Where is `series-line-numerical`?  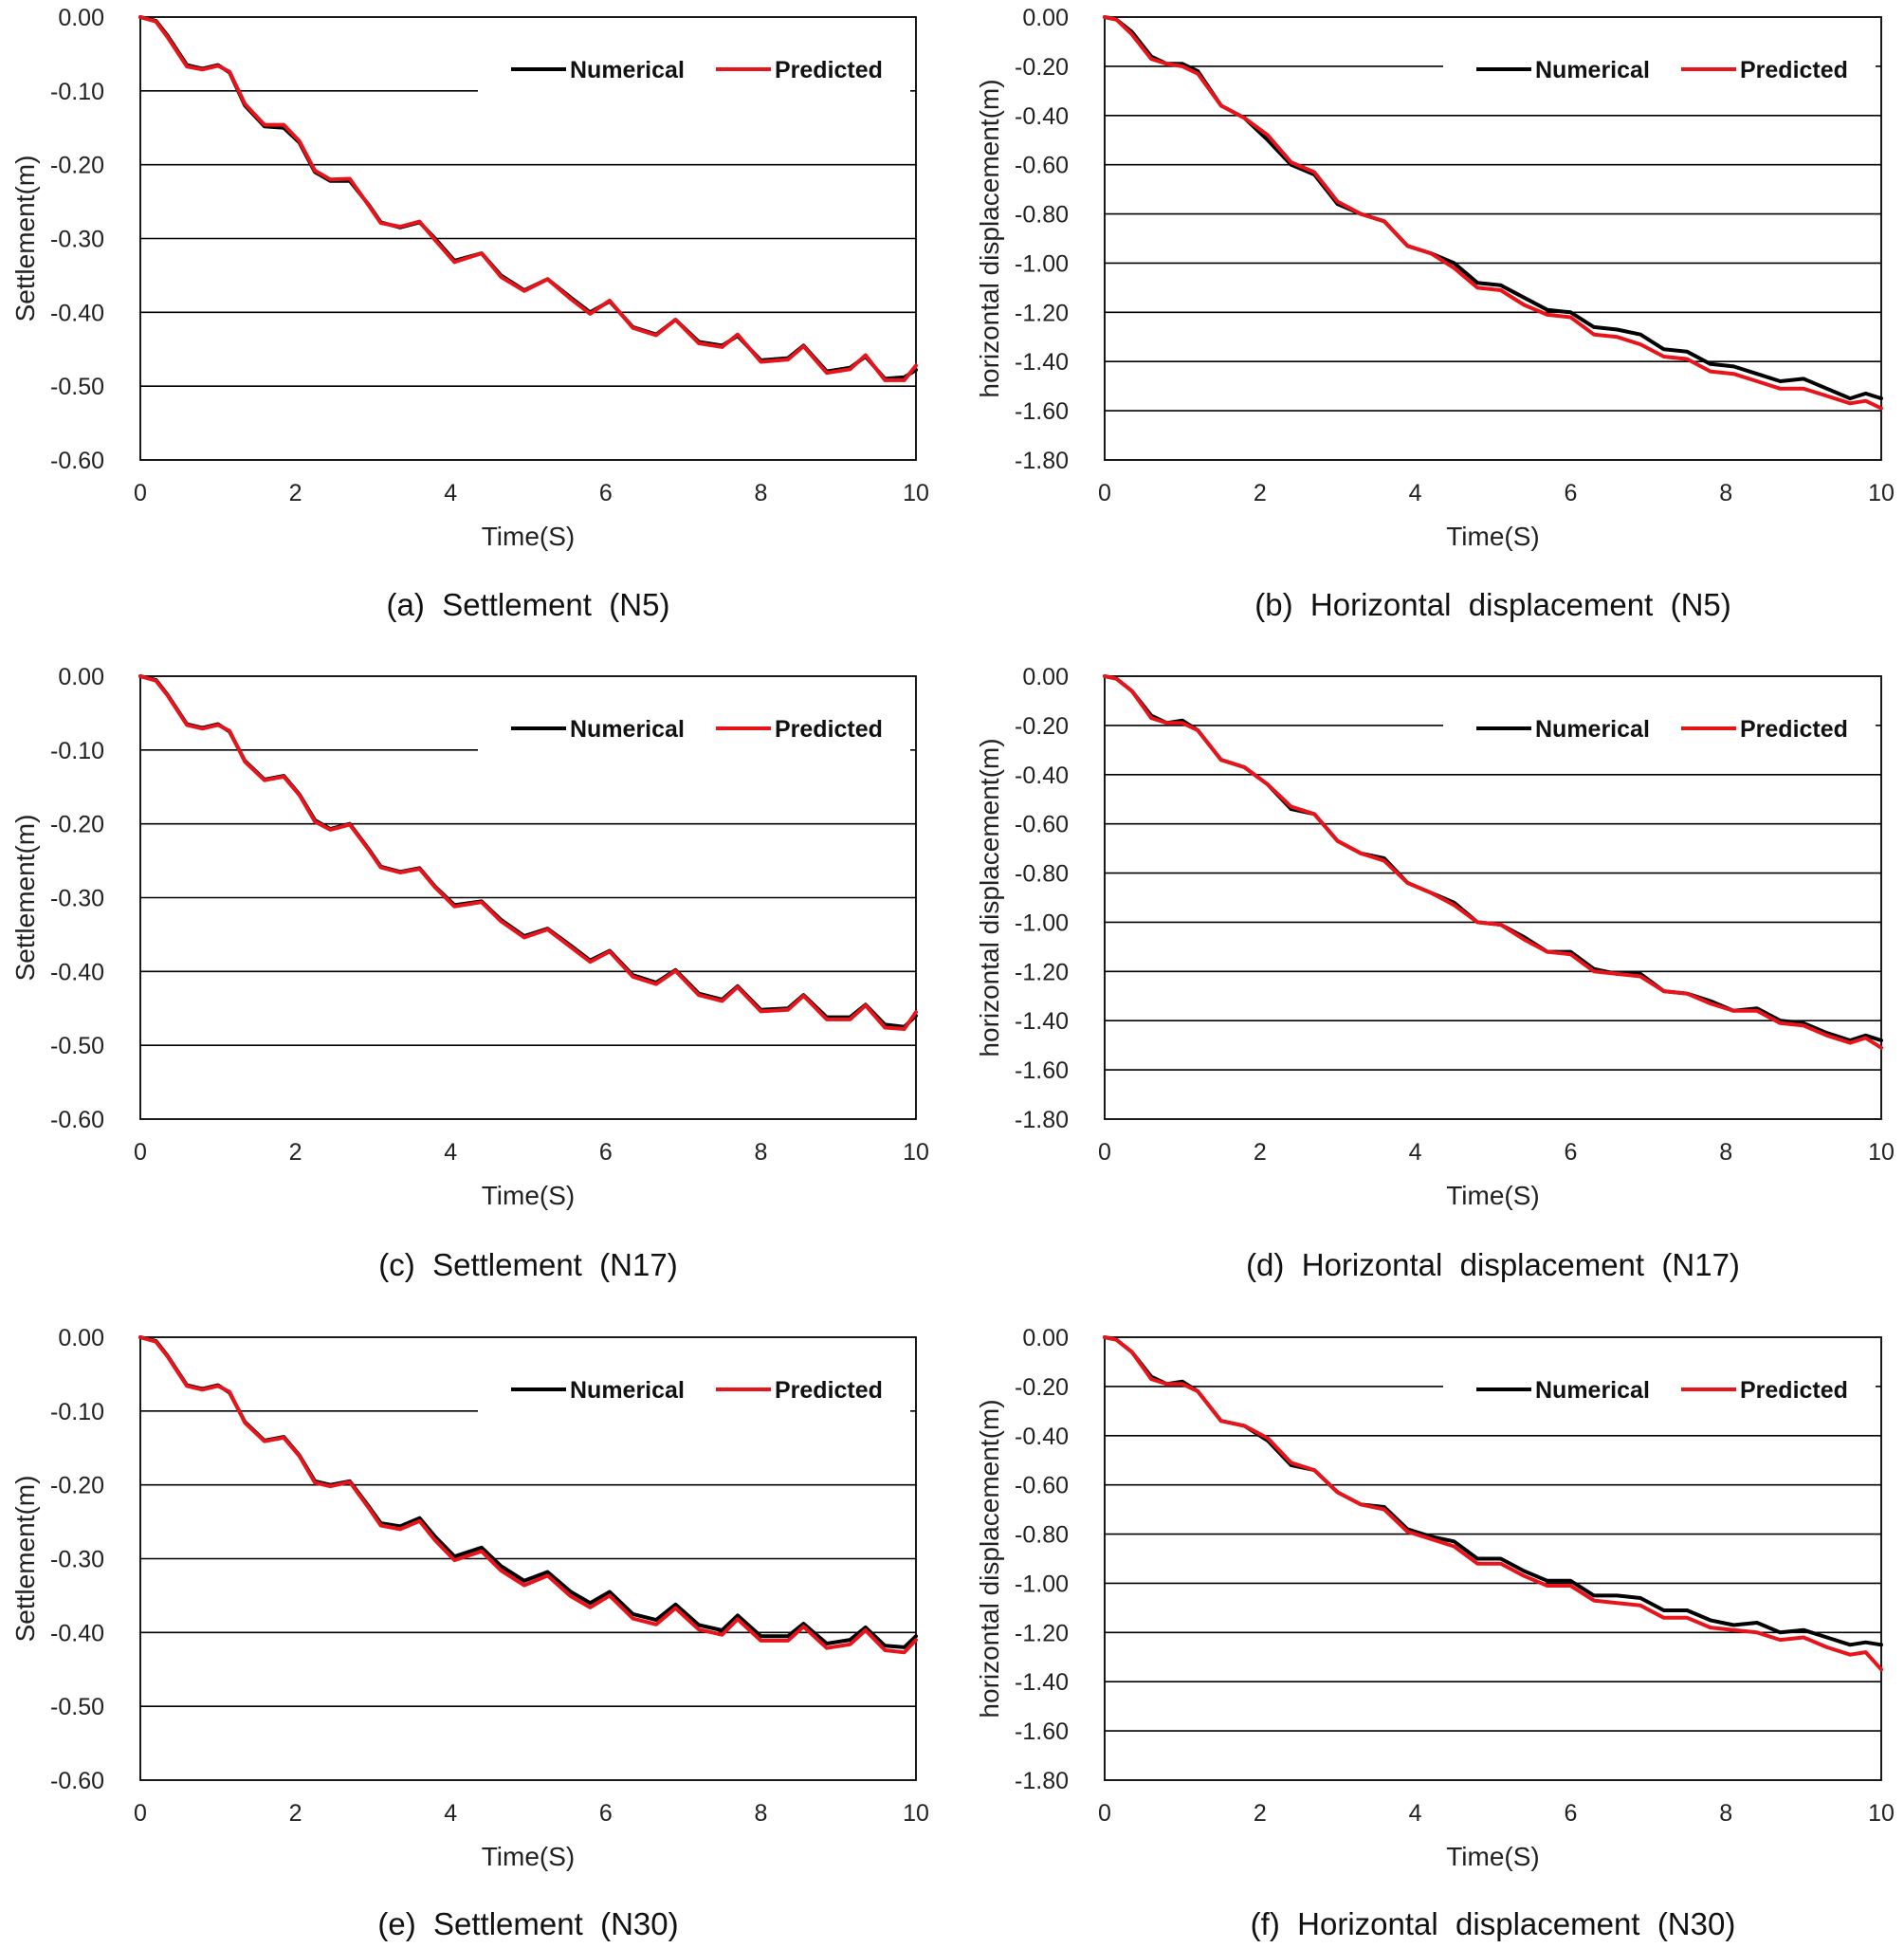
series-line-numerical is located at coordinates (1493, 208).